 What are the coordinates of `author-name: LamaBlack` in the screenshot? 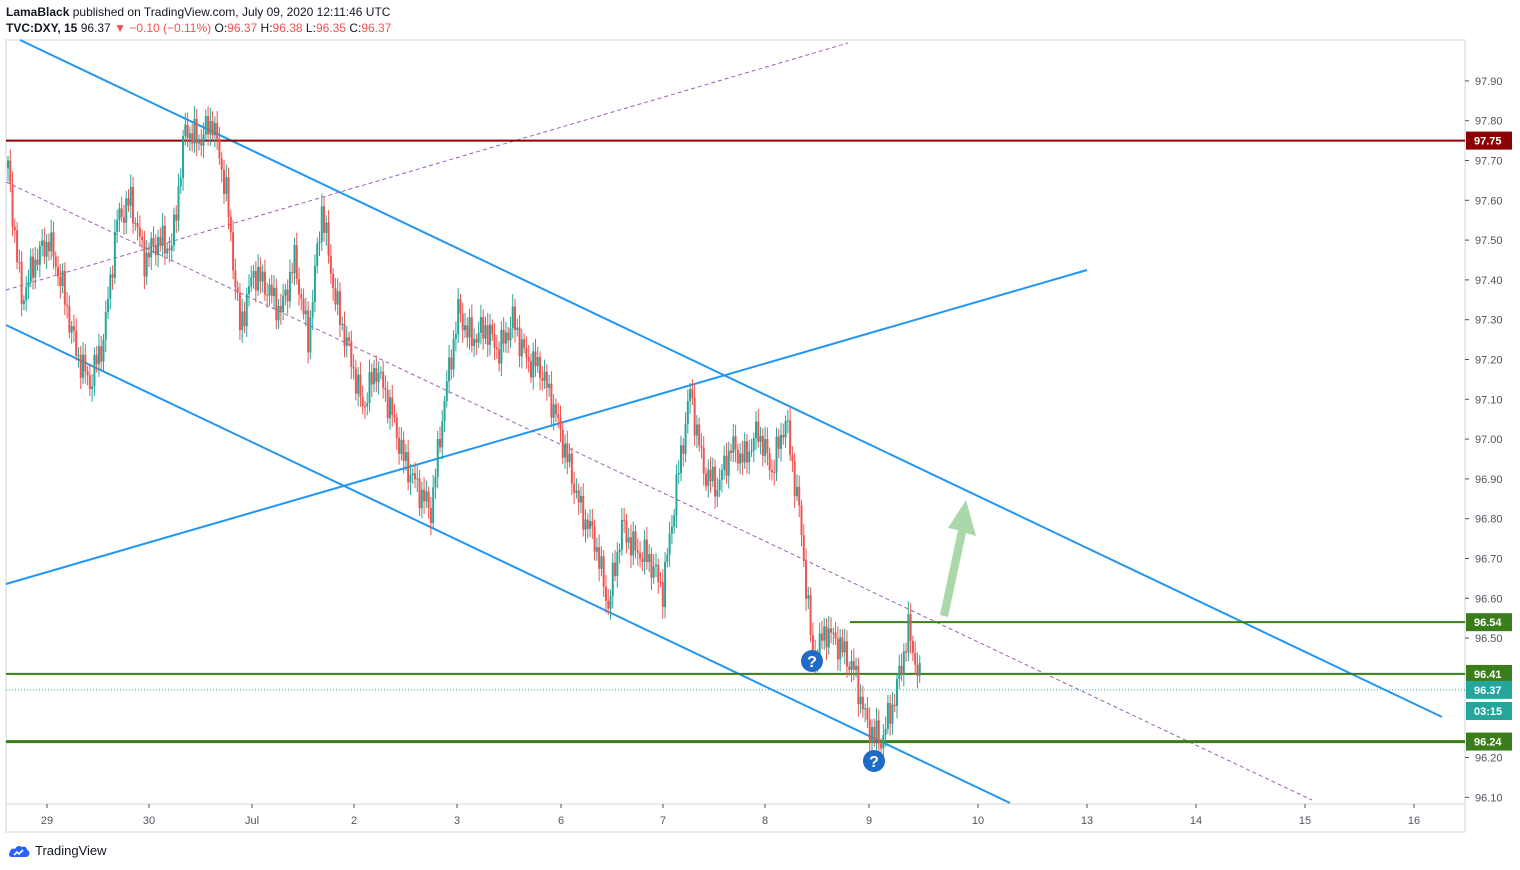 It's located at (38, 12).